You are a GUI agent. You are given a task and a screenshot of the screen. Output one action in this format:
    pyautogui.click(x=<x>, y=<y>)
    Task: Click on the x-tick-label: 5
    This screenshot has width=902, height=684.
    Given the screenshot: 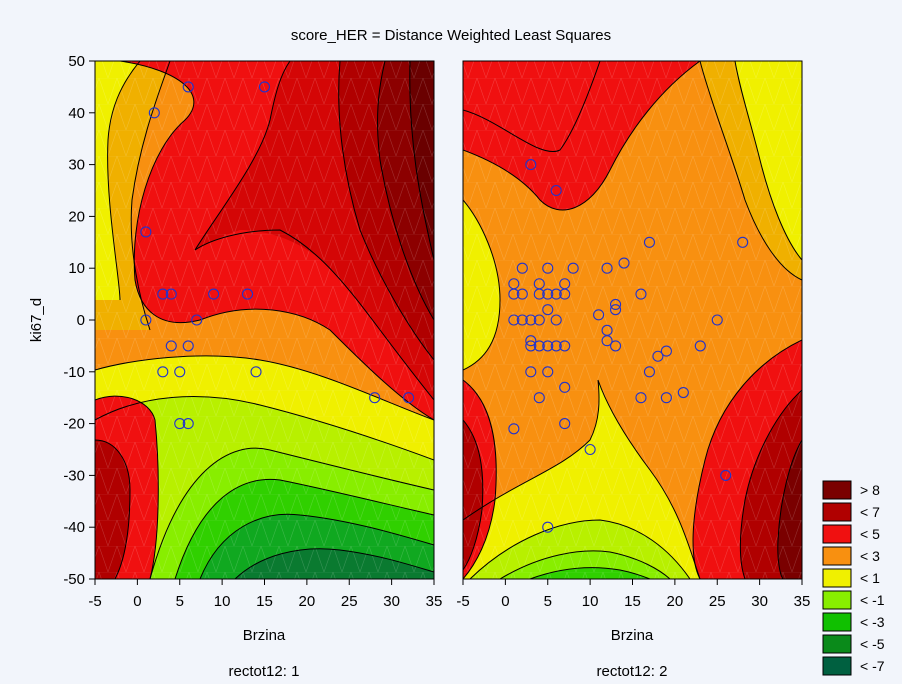 What is the action you would take?
    pyautogui.click(x=180, y=601)
    